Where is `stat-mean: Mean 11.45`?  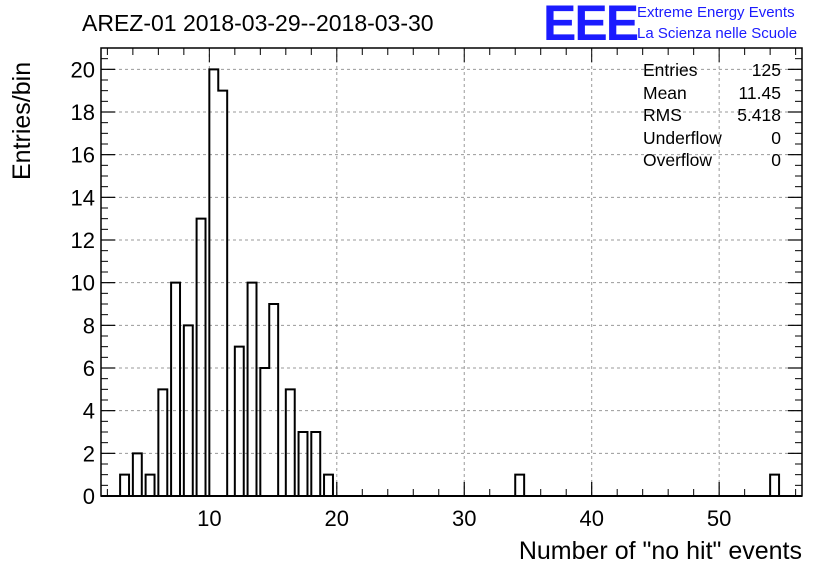 stat-mean: Mean 11.45 is located at coordinates (712, 94).